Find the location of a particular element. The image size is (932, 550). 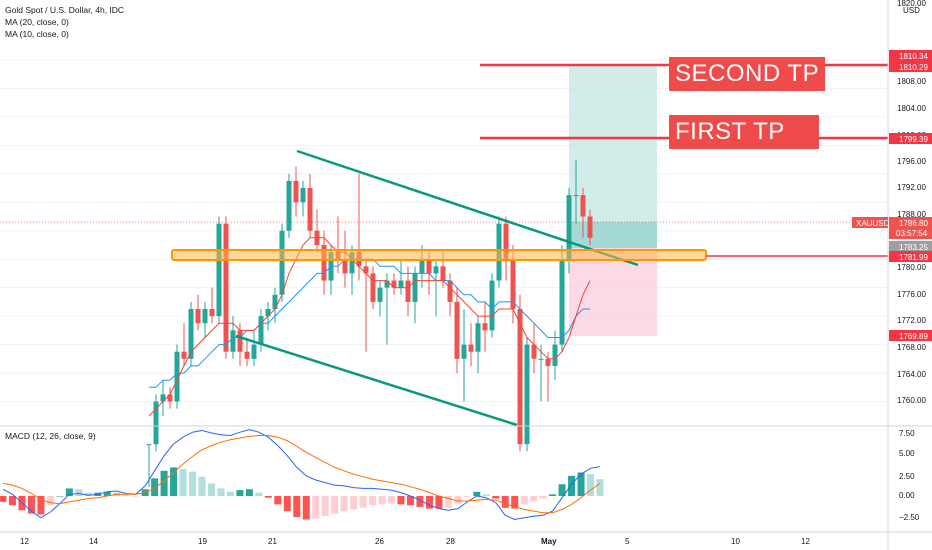

ma20-legend: MA (20, close, 0) is located at coordinates (37, 22).